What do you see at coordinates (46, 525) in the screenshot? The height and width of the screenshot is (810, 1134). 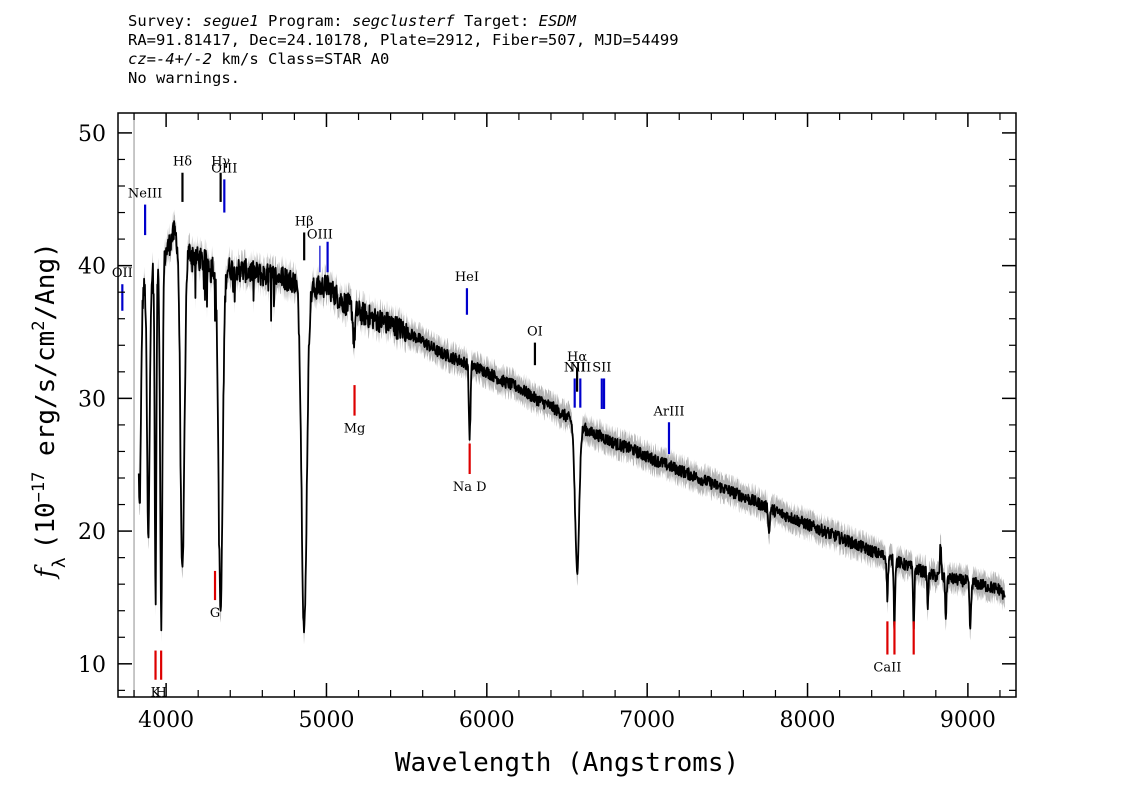 I see `y-axis-pre: (10` at bounding box center [46, 525].